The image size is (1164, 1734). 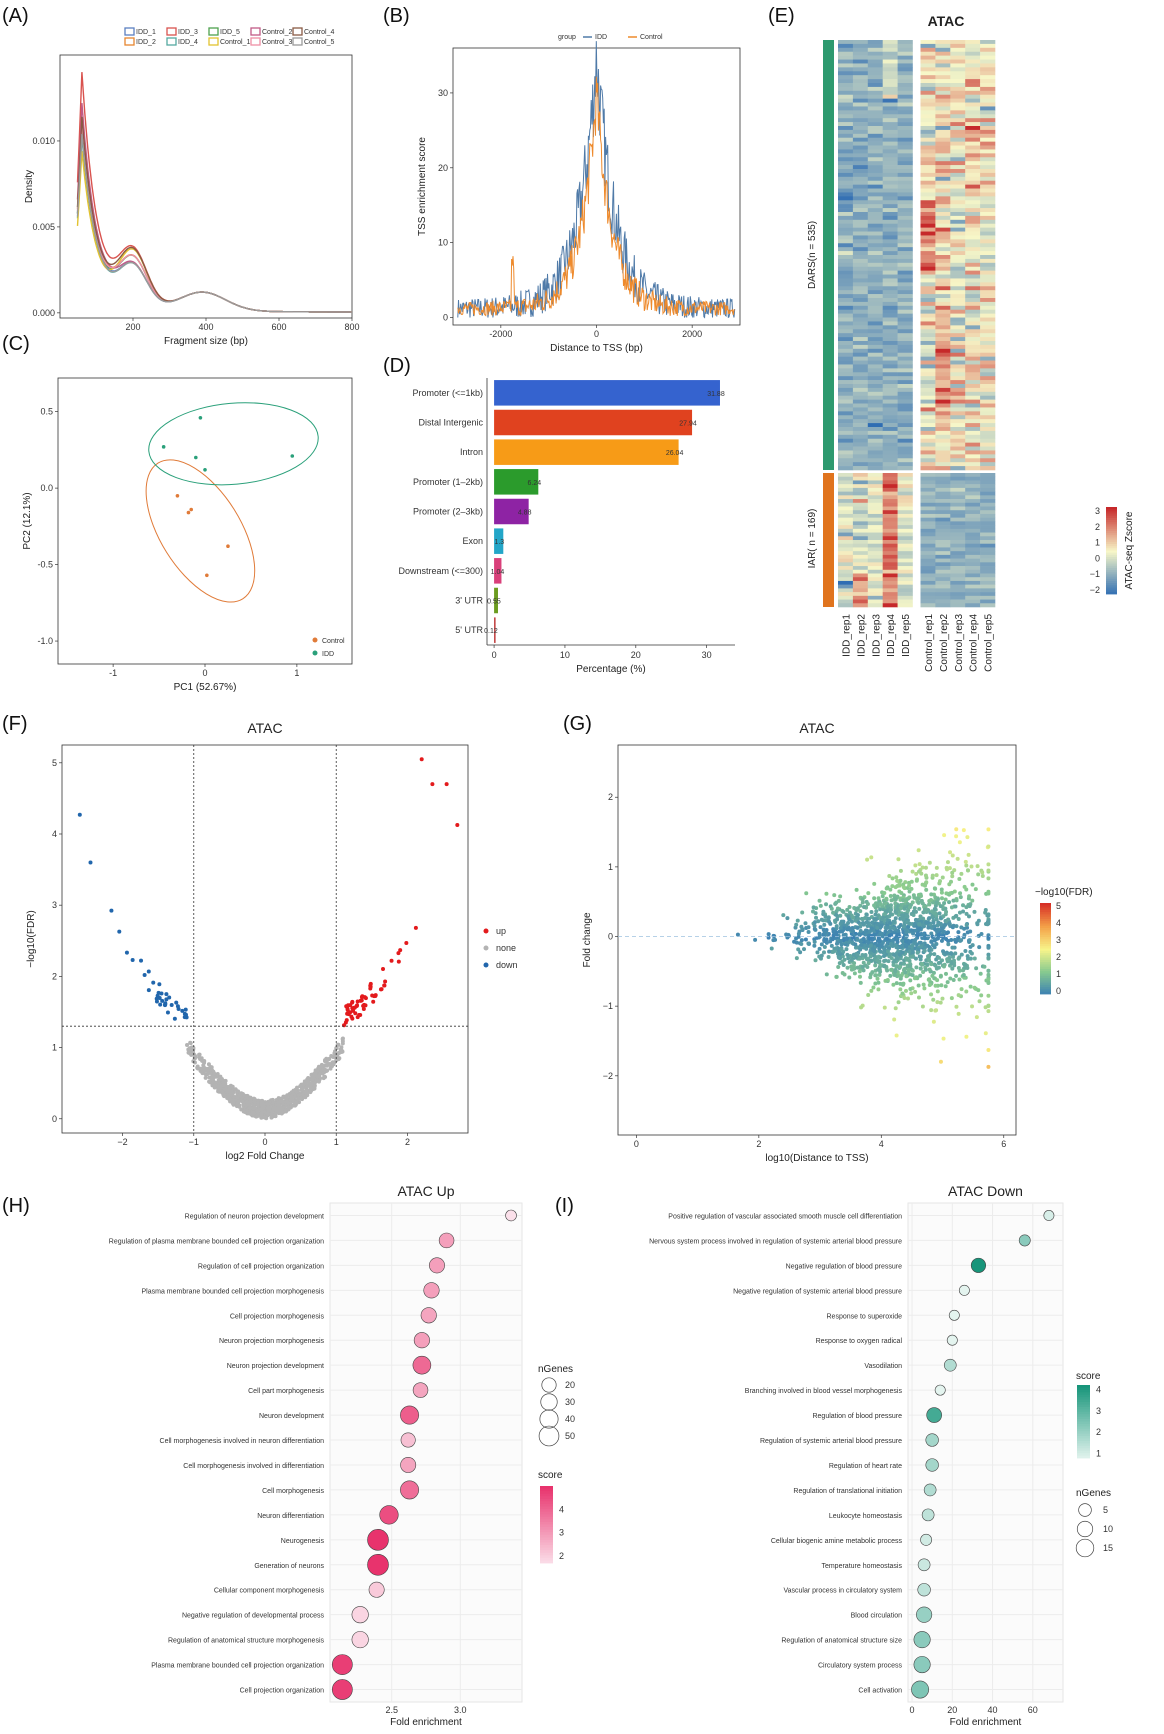 What do you see at coordinates (707, 655) in the screenshot?
I see `d-xtick-label: 30` at bounding box center [707, 655].